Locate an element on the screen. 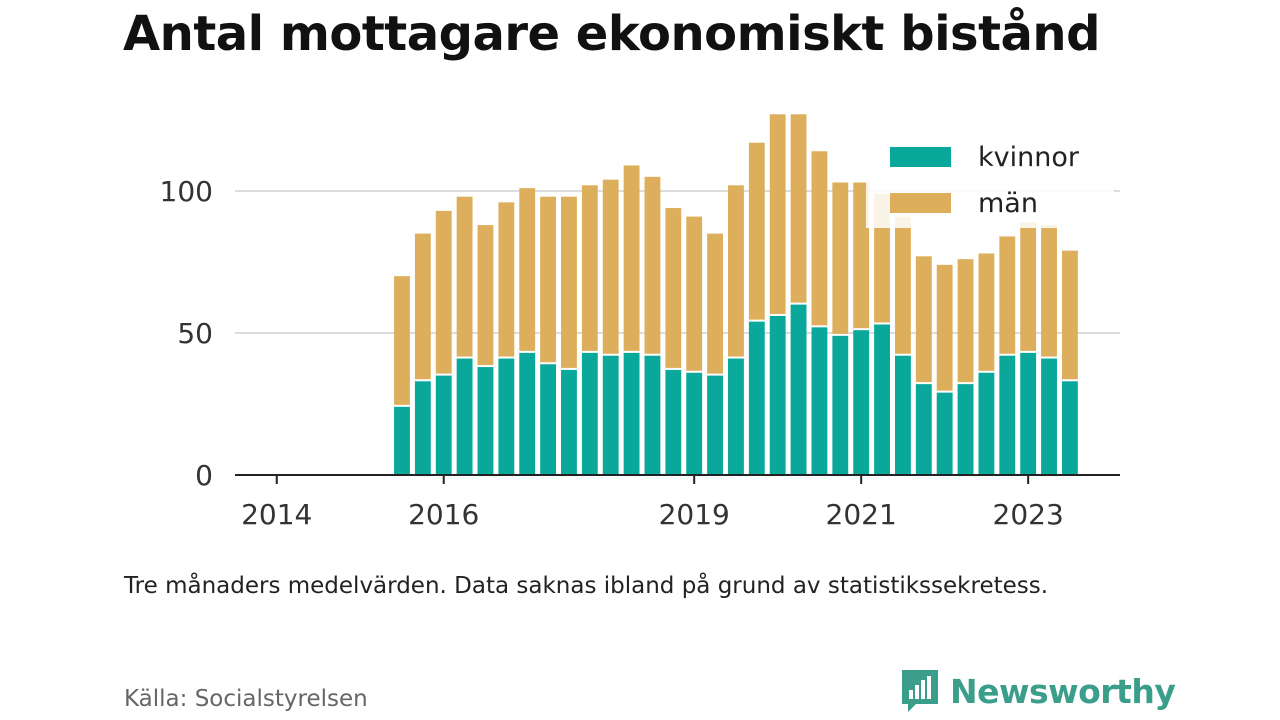 The width and height of the screenshot is (1280, 720). x-tick-label: 2014 is located at coordinates (276, 514).